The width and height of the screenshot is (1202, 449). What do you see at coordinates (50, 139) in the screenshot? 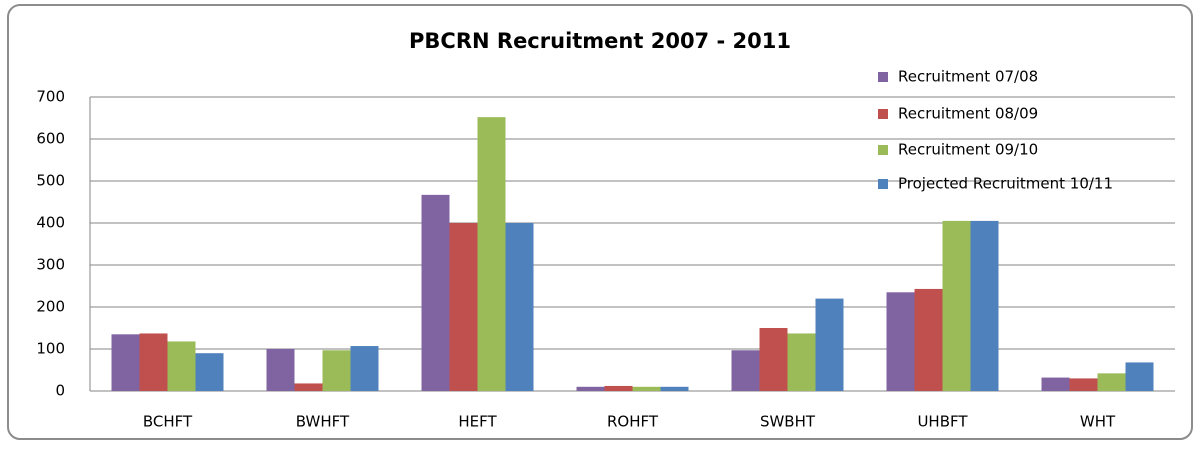
I see `y-tick-label: 600` at bounding box center [50, 139].